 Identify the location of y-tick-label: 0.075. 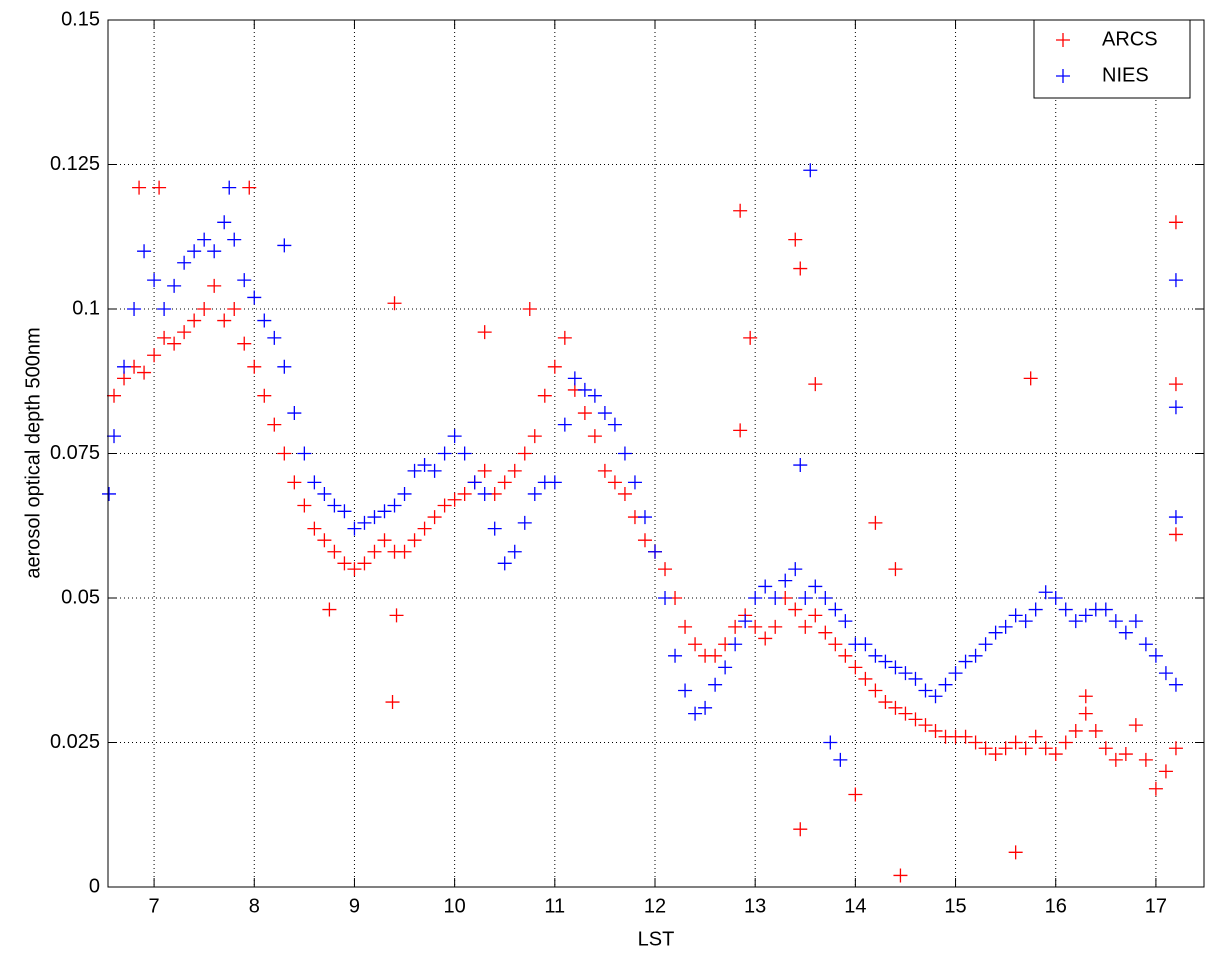
(75, 453).